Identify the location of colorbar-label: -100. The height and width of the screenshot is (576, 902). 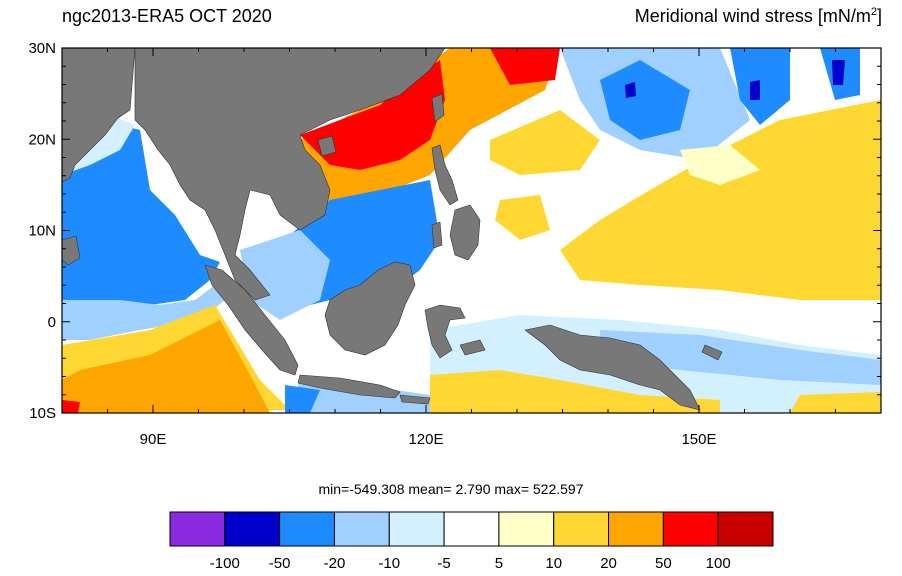
(225, 563).